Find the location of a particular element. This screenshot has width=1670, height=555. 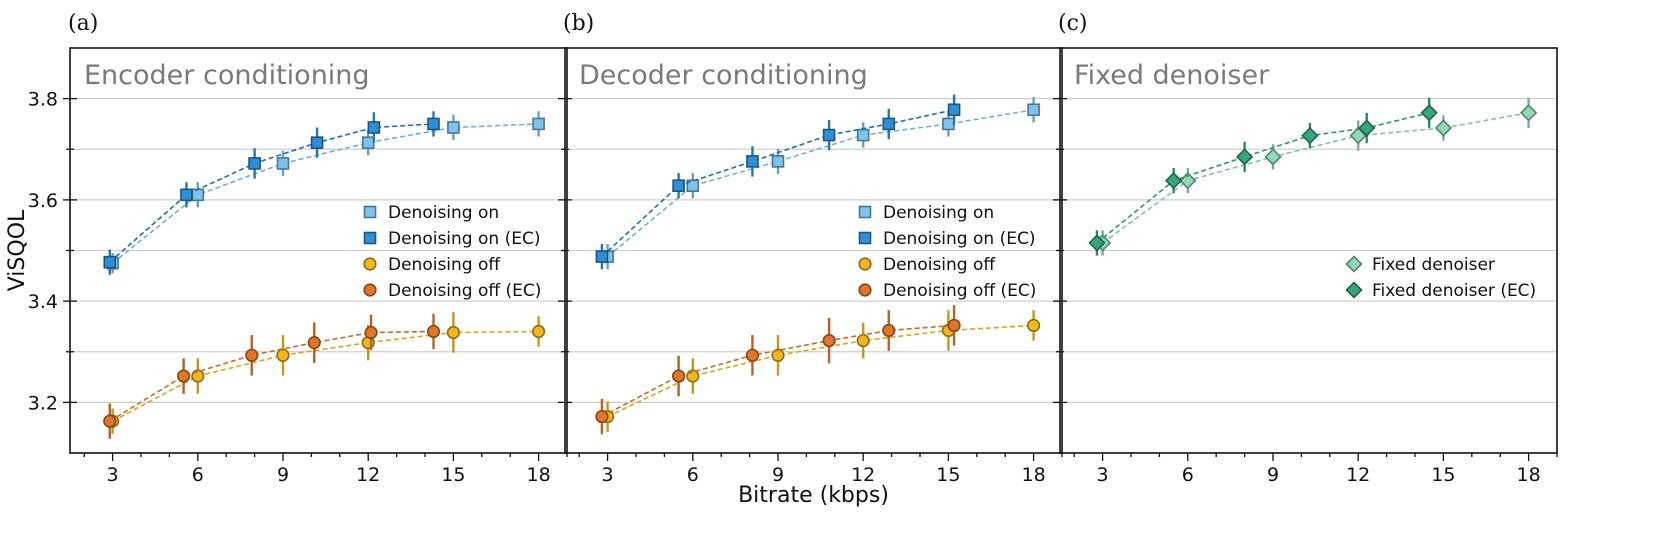

legend: Fixed denoiser Fixed denoiser (EC) is located at coordinates (1440, 278).